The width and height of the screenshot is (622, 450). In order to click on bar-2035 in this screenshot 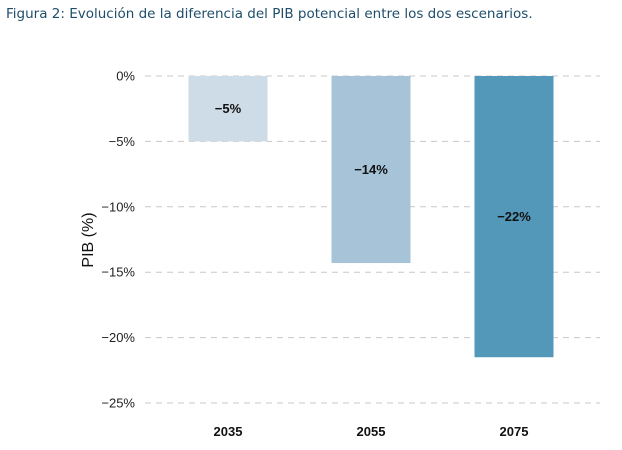, I will do `click(228, 109)`.